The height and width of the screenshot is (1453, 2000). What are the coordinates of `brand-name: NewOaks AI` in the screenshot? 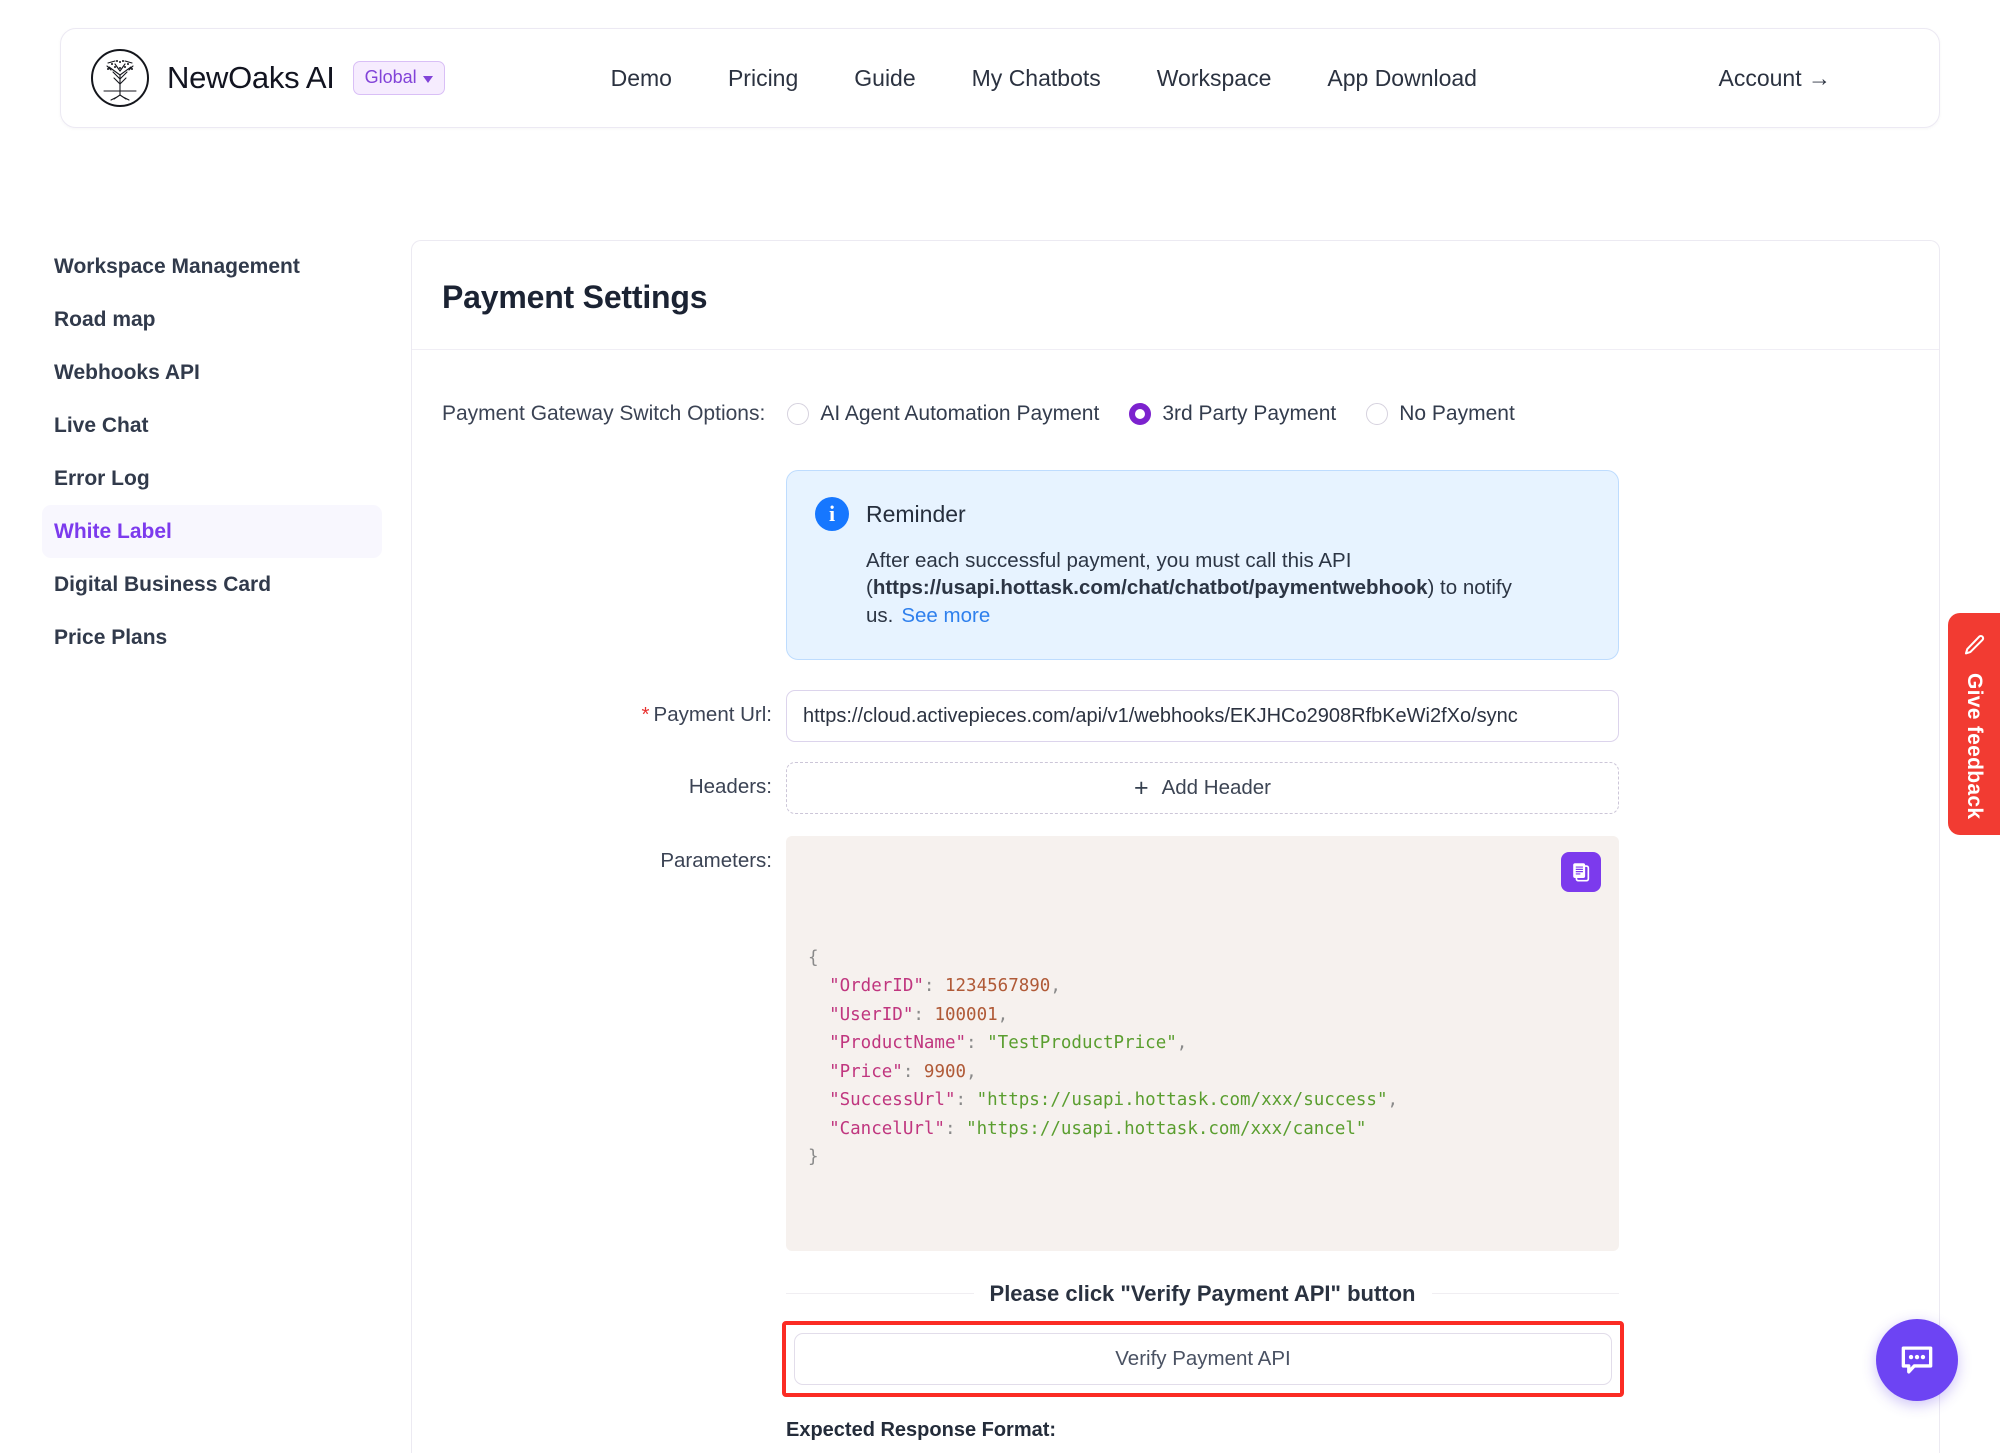 It's located at (251, 77).